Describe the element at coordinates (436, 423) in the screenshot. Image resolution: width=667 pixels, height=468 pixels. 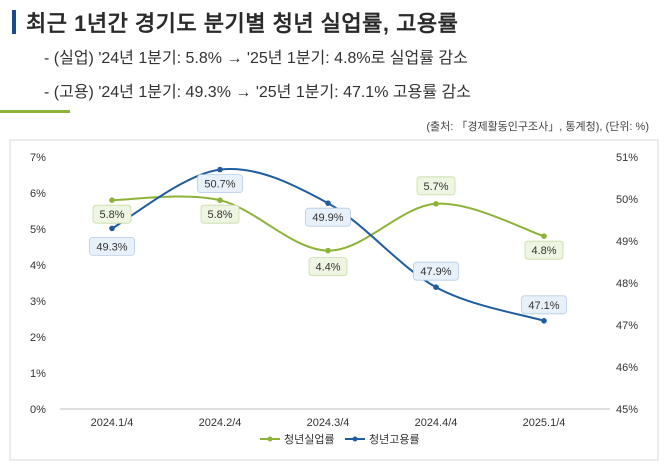
I see `x-tick: 2024.4/4` at that location.